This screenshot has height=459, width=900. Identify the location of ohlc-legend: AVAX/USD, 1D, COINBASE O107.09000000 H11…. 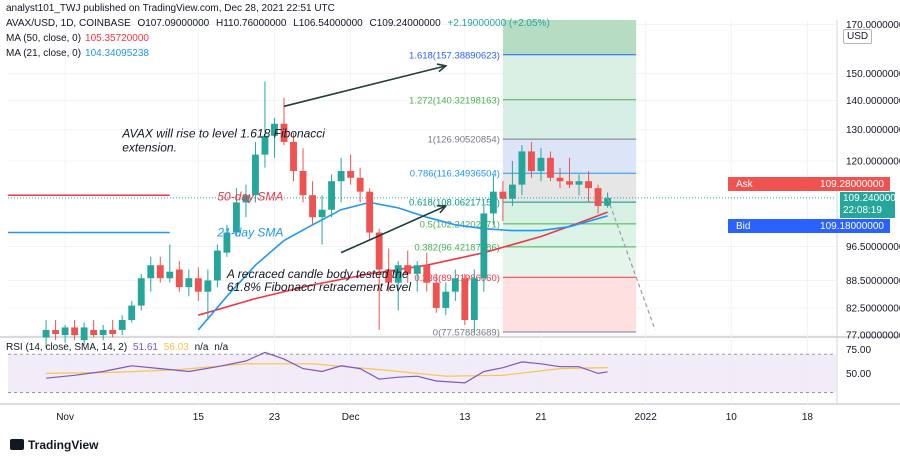
(280, 23).